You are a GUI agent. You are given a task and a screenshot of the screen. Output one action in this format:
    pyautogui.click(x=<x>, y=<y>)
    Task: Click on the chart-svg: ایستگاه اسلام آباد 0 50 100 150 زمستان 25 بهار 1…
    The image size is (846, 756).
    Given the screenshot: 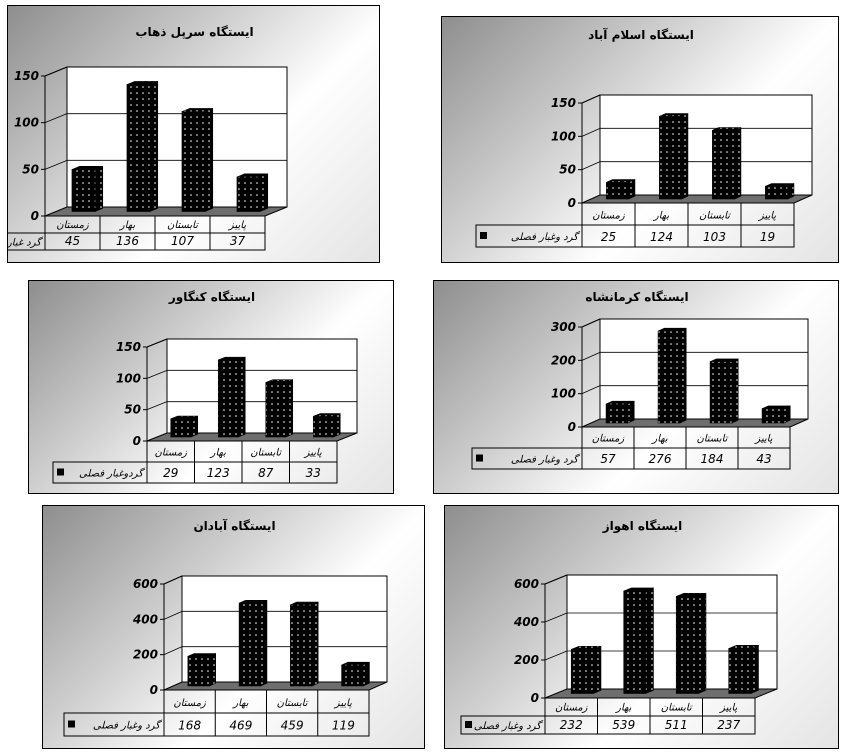 What is the action you would take?
    pyautogui.click(x=644, y=137)
    